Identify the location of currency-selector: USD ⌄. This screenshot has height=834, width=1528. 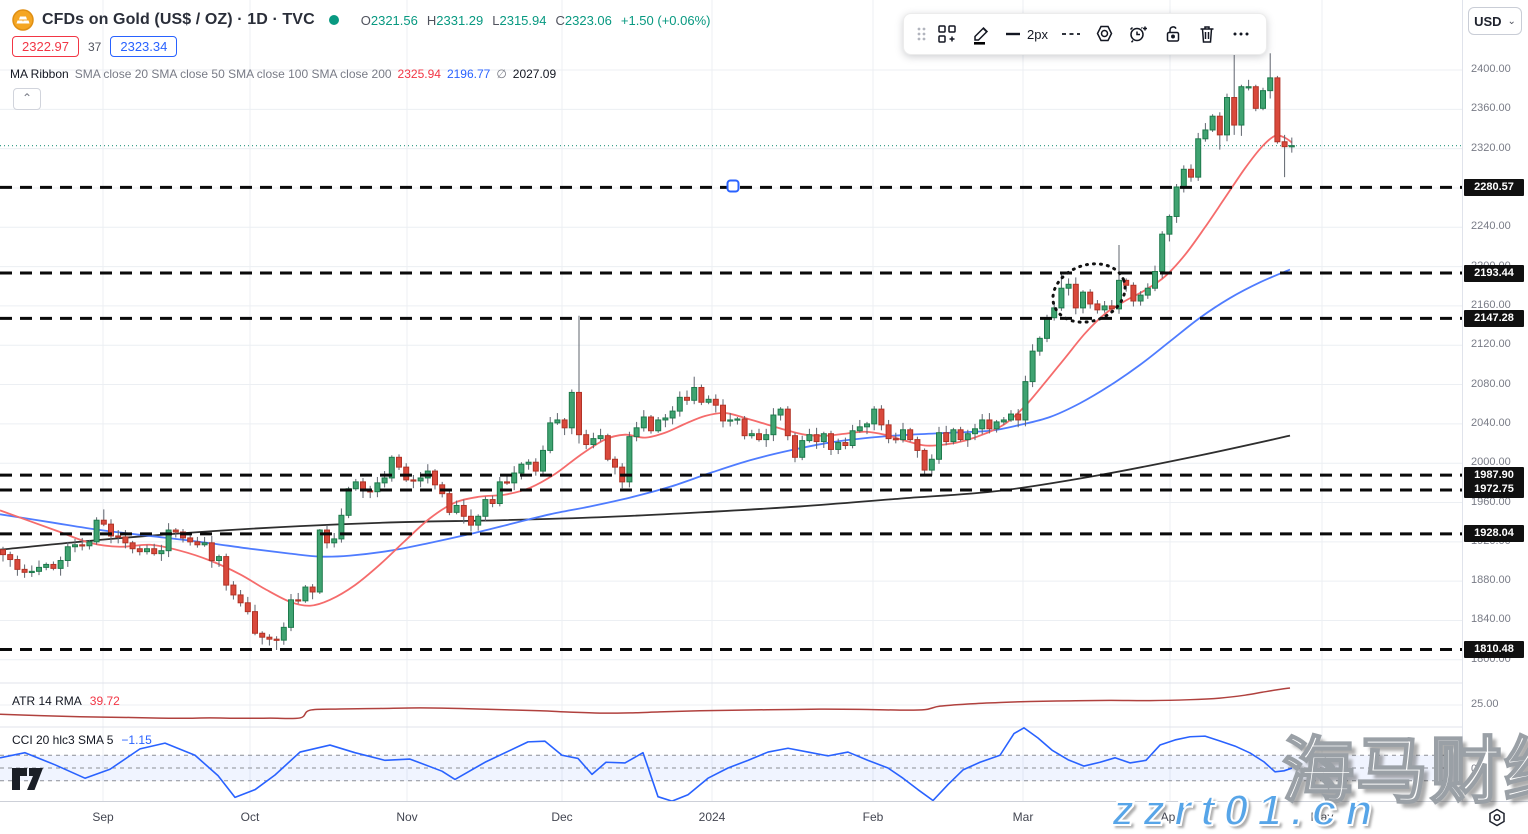
(1495, 21).